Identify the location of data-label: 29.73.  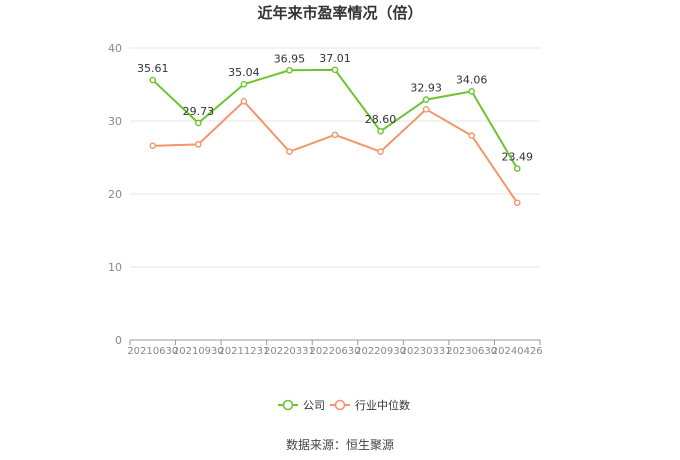
(199, 111).